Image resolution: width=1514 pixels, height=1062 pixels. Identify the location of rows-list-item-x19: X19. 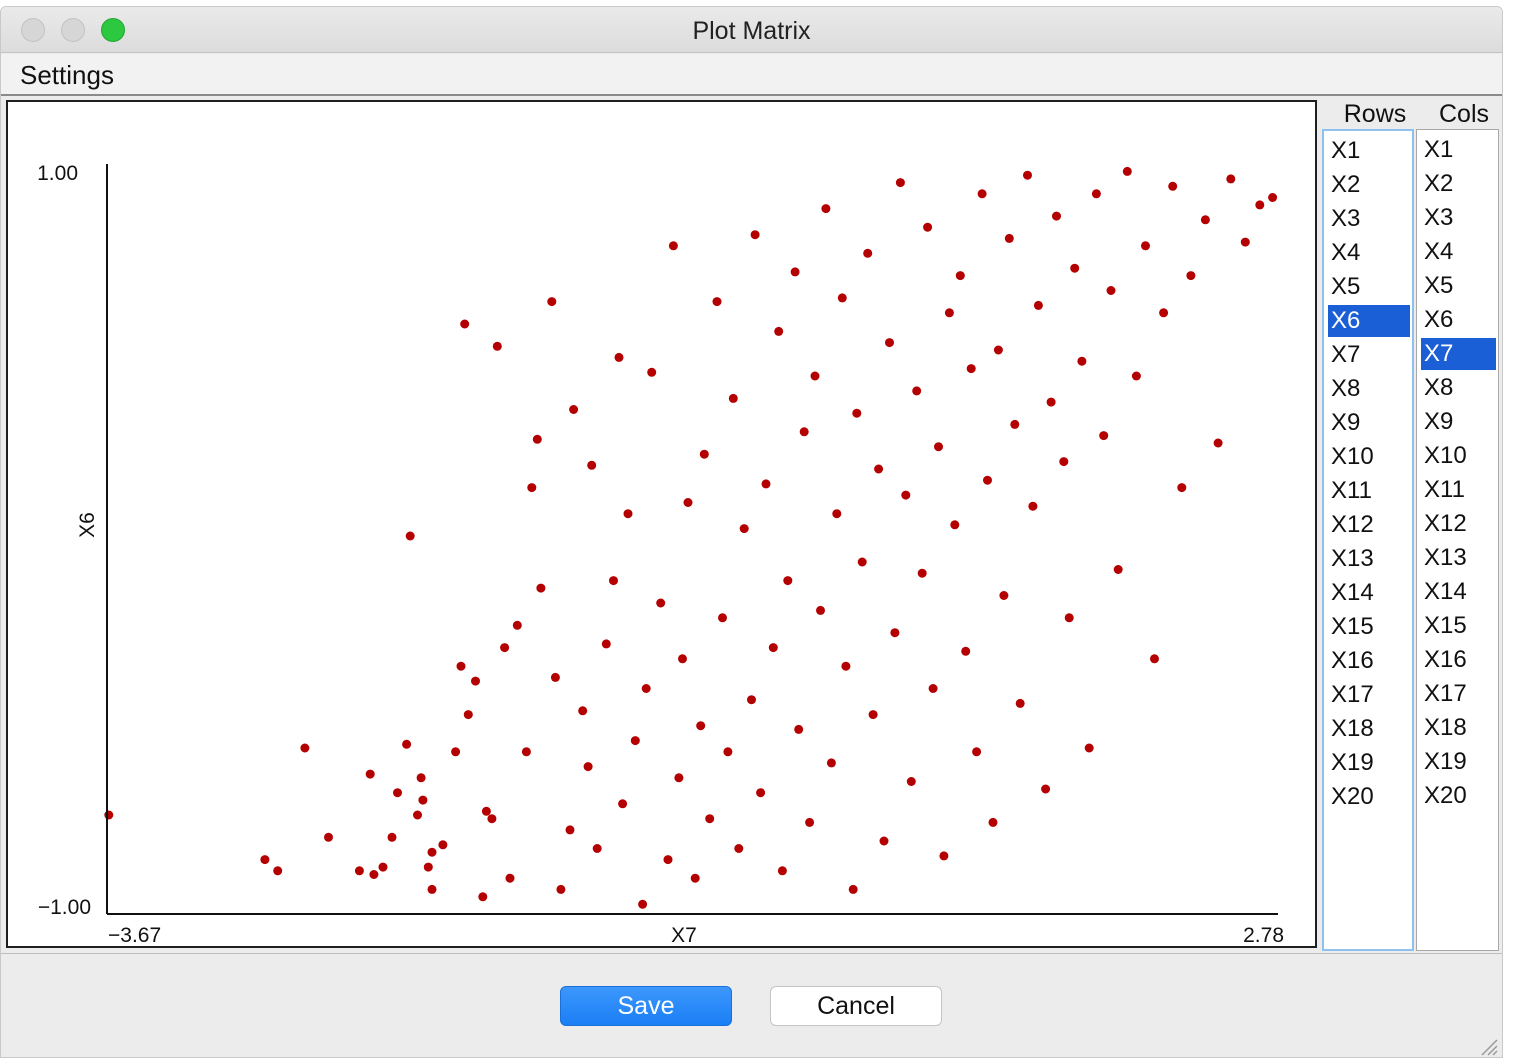
(1352, 762).